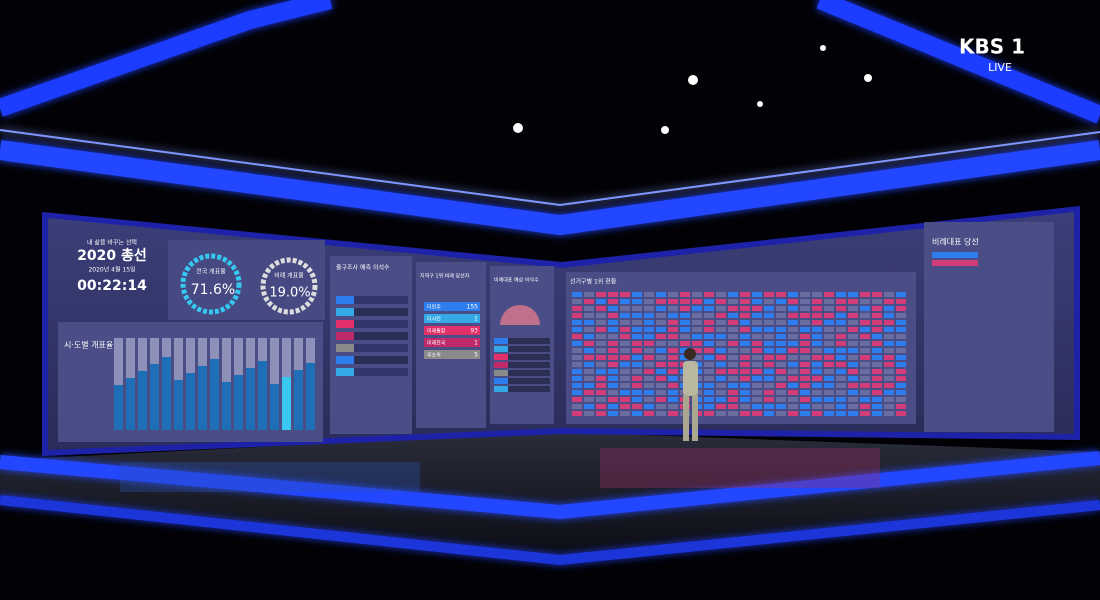 The width and height of the screenshot is (1100, 600). I want to click on panel-title: 비례대표 예상 의석수, so click(516, 280).